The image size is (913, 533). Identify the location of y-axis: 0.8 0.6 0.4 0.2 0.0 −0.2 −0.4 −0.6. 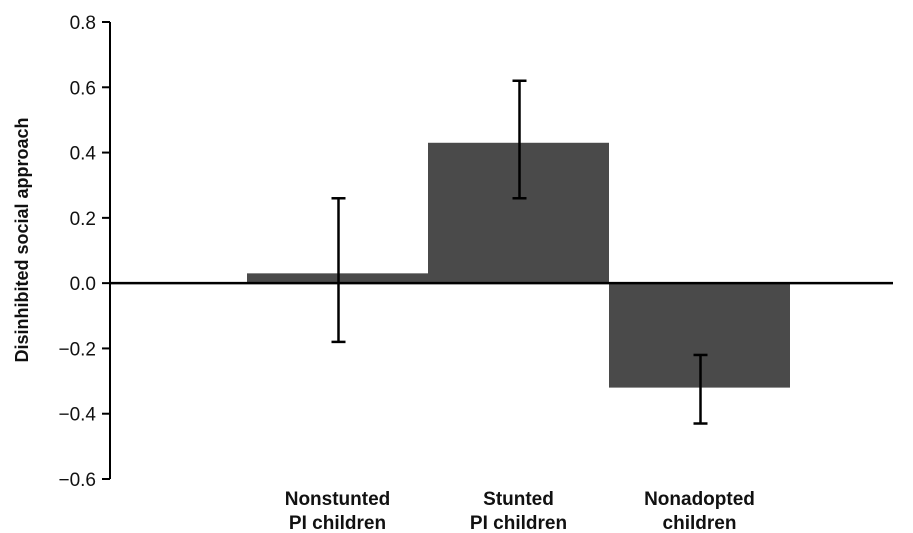
(84, 252).